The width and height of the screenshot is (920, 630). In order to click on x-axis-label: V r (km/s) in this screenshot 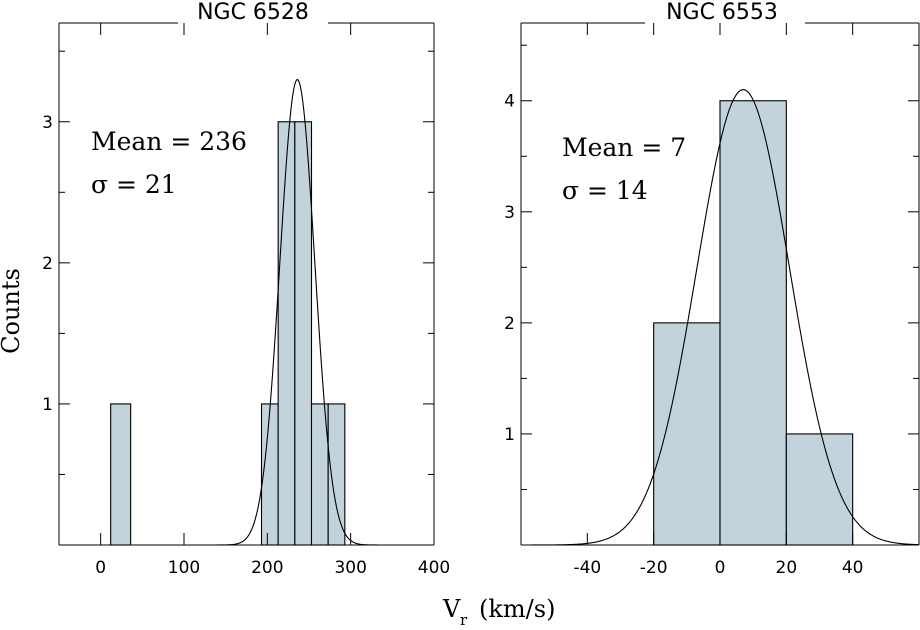, I will do `click(498, 612)`.